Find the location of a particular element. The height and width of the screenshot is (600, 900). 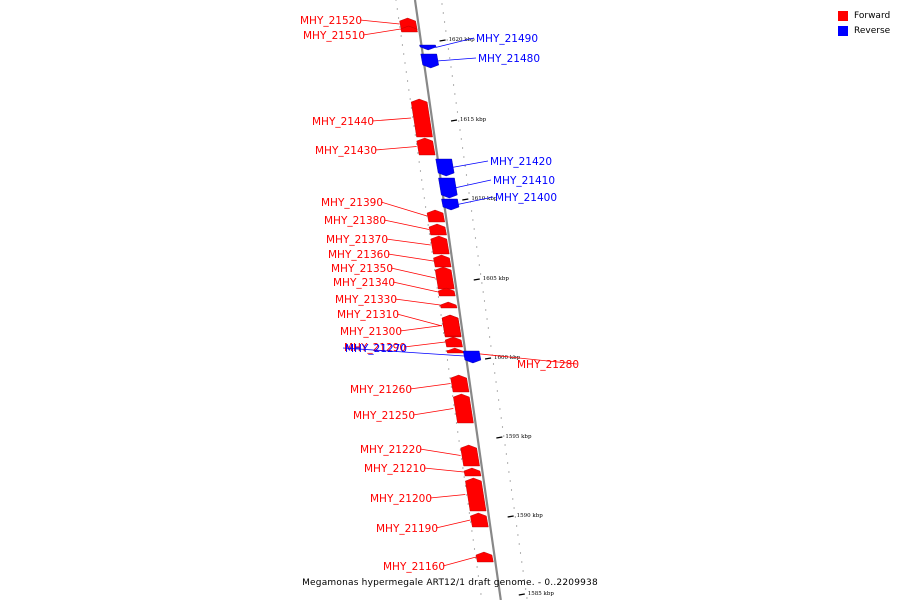

gene-mhy-21340: MHY_21340 is located at coordinates (394, 287).